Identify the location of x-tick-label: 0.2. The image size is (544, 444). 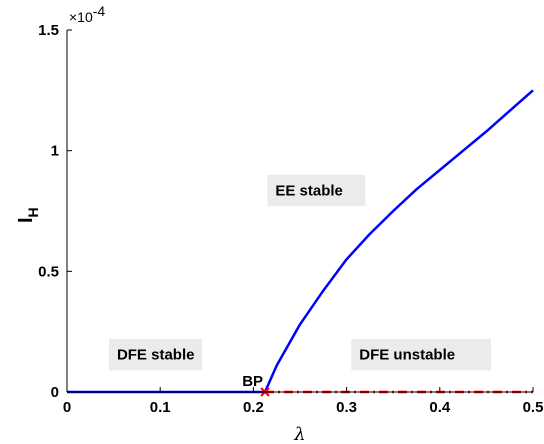
(253, 407).